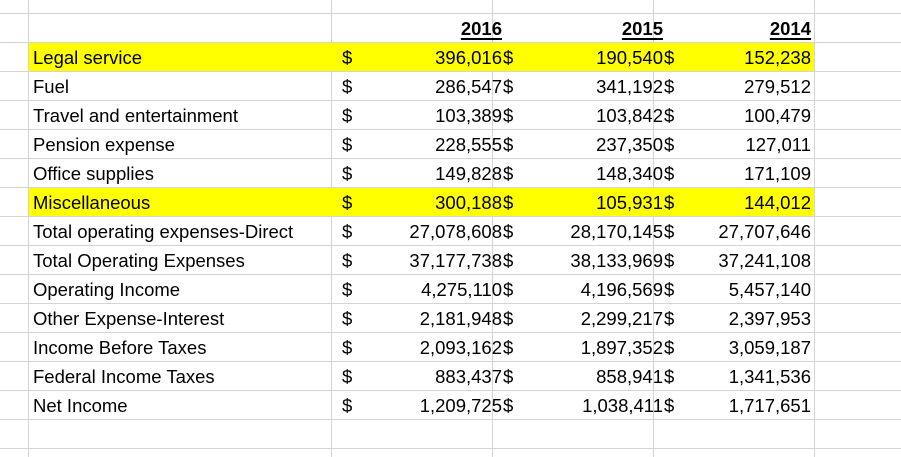 This screenshot has height=457, width=901. I want to click on value-2015-cell: 4,196,569, so click(621, 289).